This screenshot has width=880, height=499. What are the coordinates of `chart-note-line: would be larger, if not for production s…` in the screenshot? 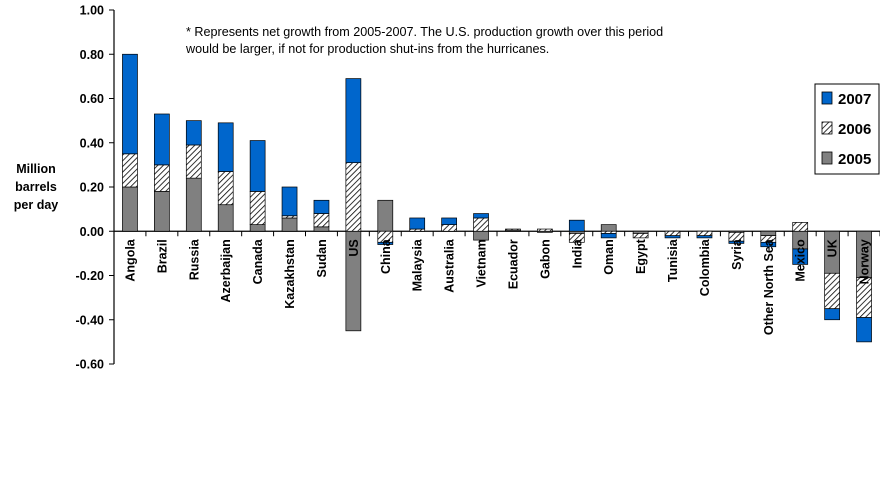 It's located at (368, 49).